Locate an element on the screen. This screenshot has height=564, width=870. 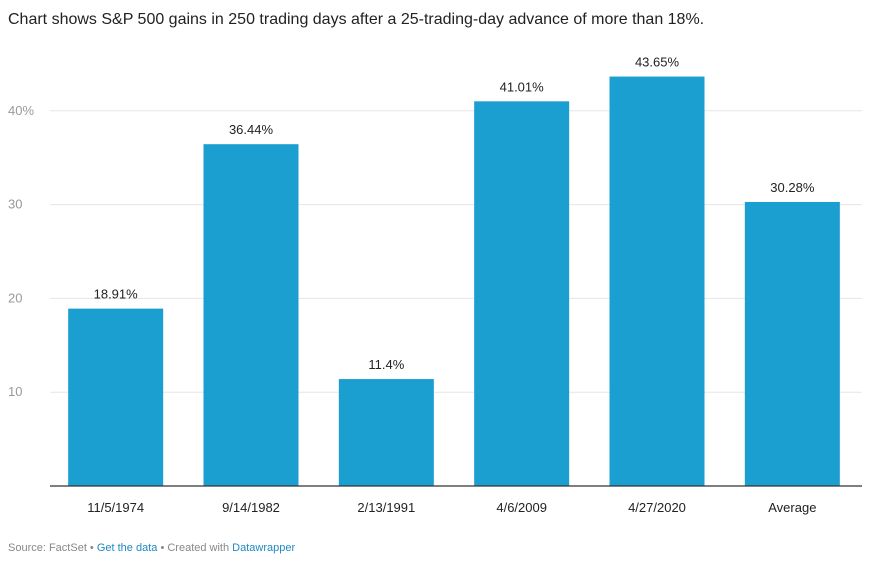
data-label: 41.01% is located at coordinates (522, 86).